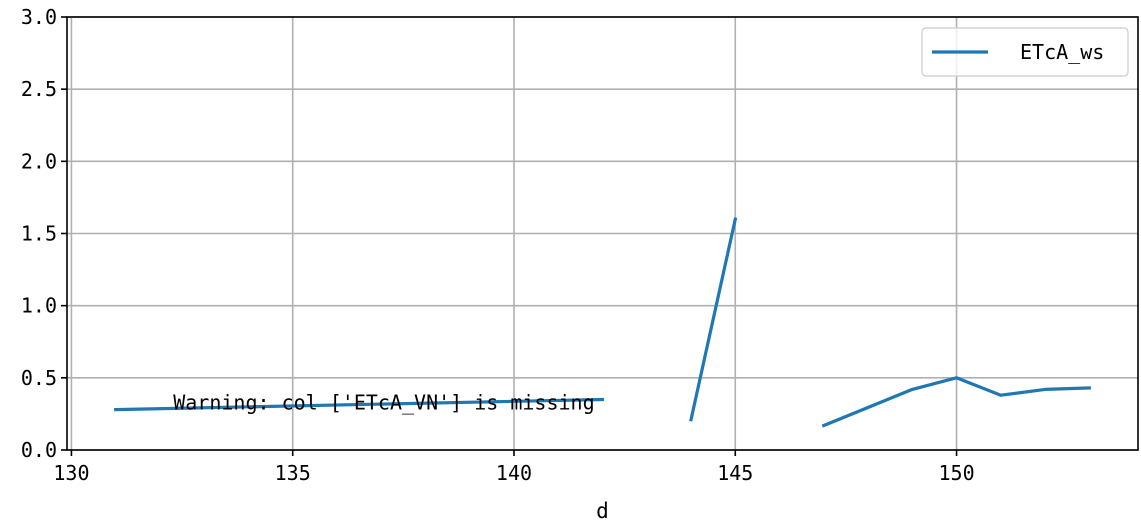 The height and width of the screenshot is (523, 1141). What do you see at coordinates (39, 161) in the screenshot?
I see `y-tick-label: 2.0` at bounding box center [39, 161].